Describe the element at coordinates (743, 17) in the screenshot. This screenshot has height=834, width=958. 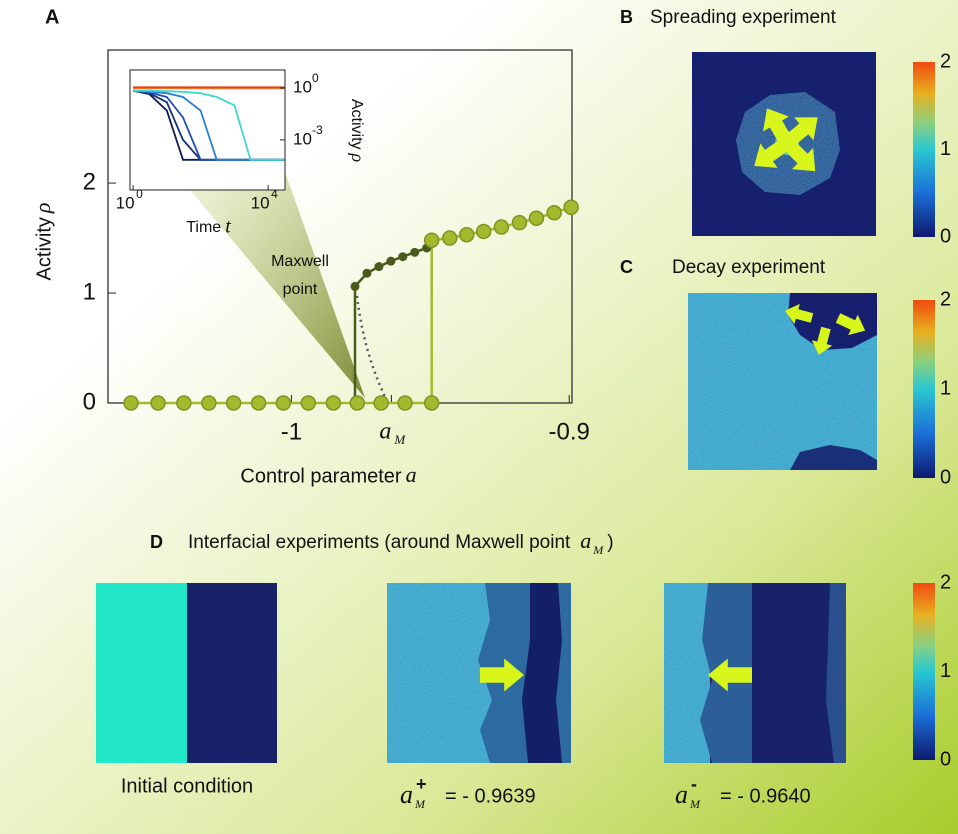
I see `panel-title: Spreading experiment` at that location.